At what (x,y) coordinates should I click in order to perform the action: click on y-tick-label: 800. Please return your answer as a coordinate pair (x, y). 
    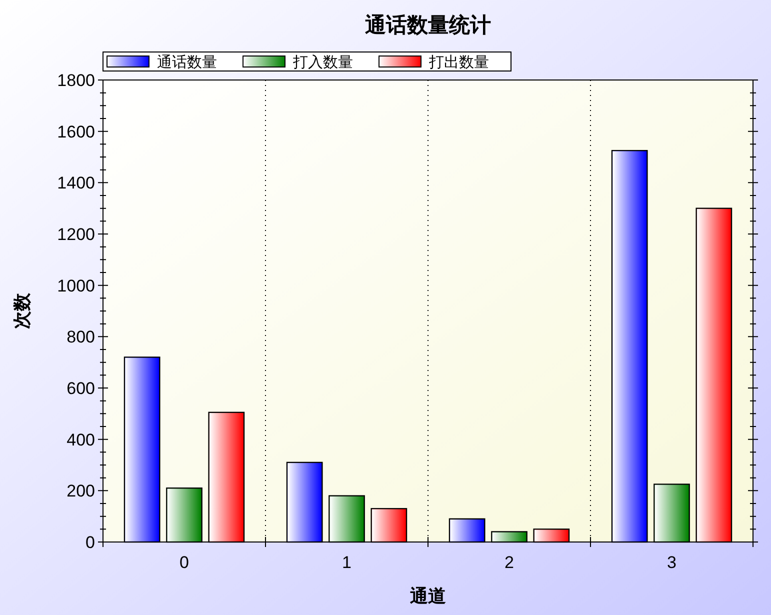
    Looking at the image, I should click on (80, 337).